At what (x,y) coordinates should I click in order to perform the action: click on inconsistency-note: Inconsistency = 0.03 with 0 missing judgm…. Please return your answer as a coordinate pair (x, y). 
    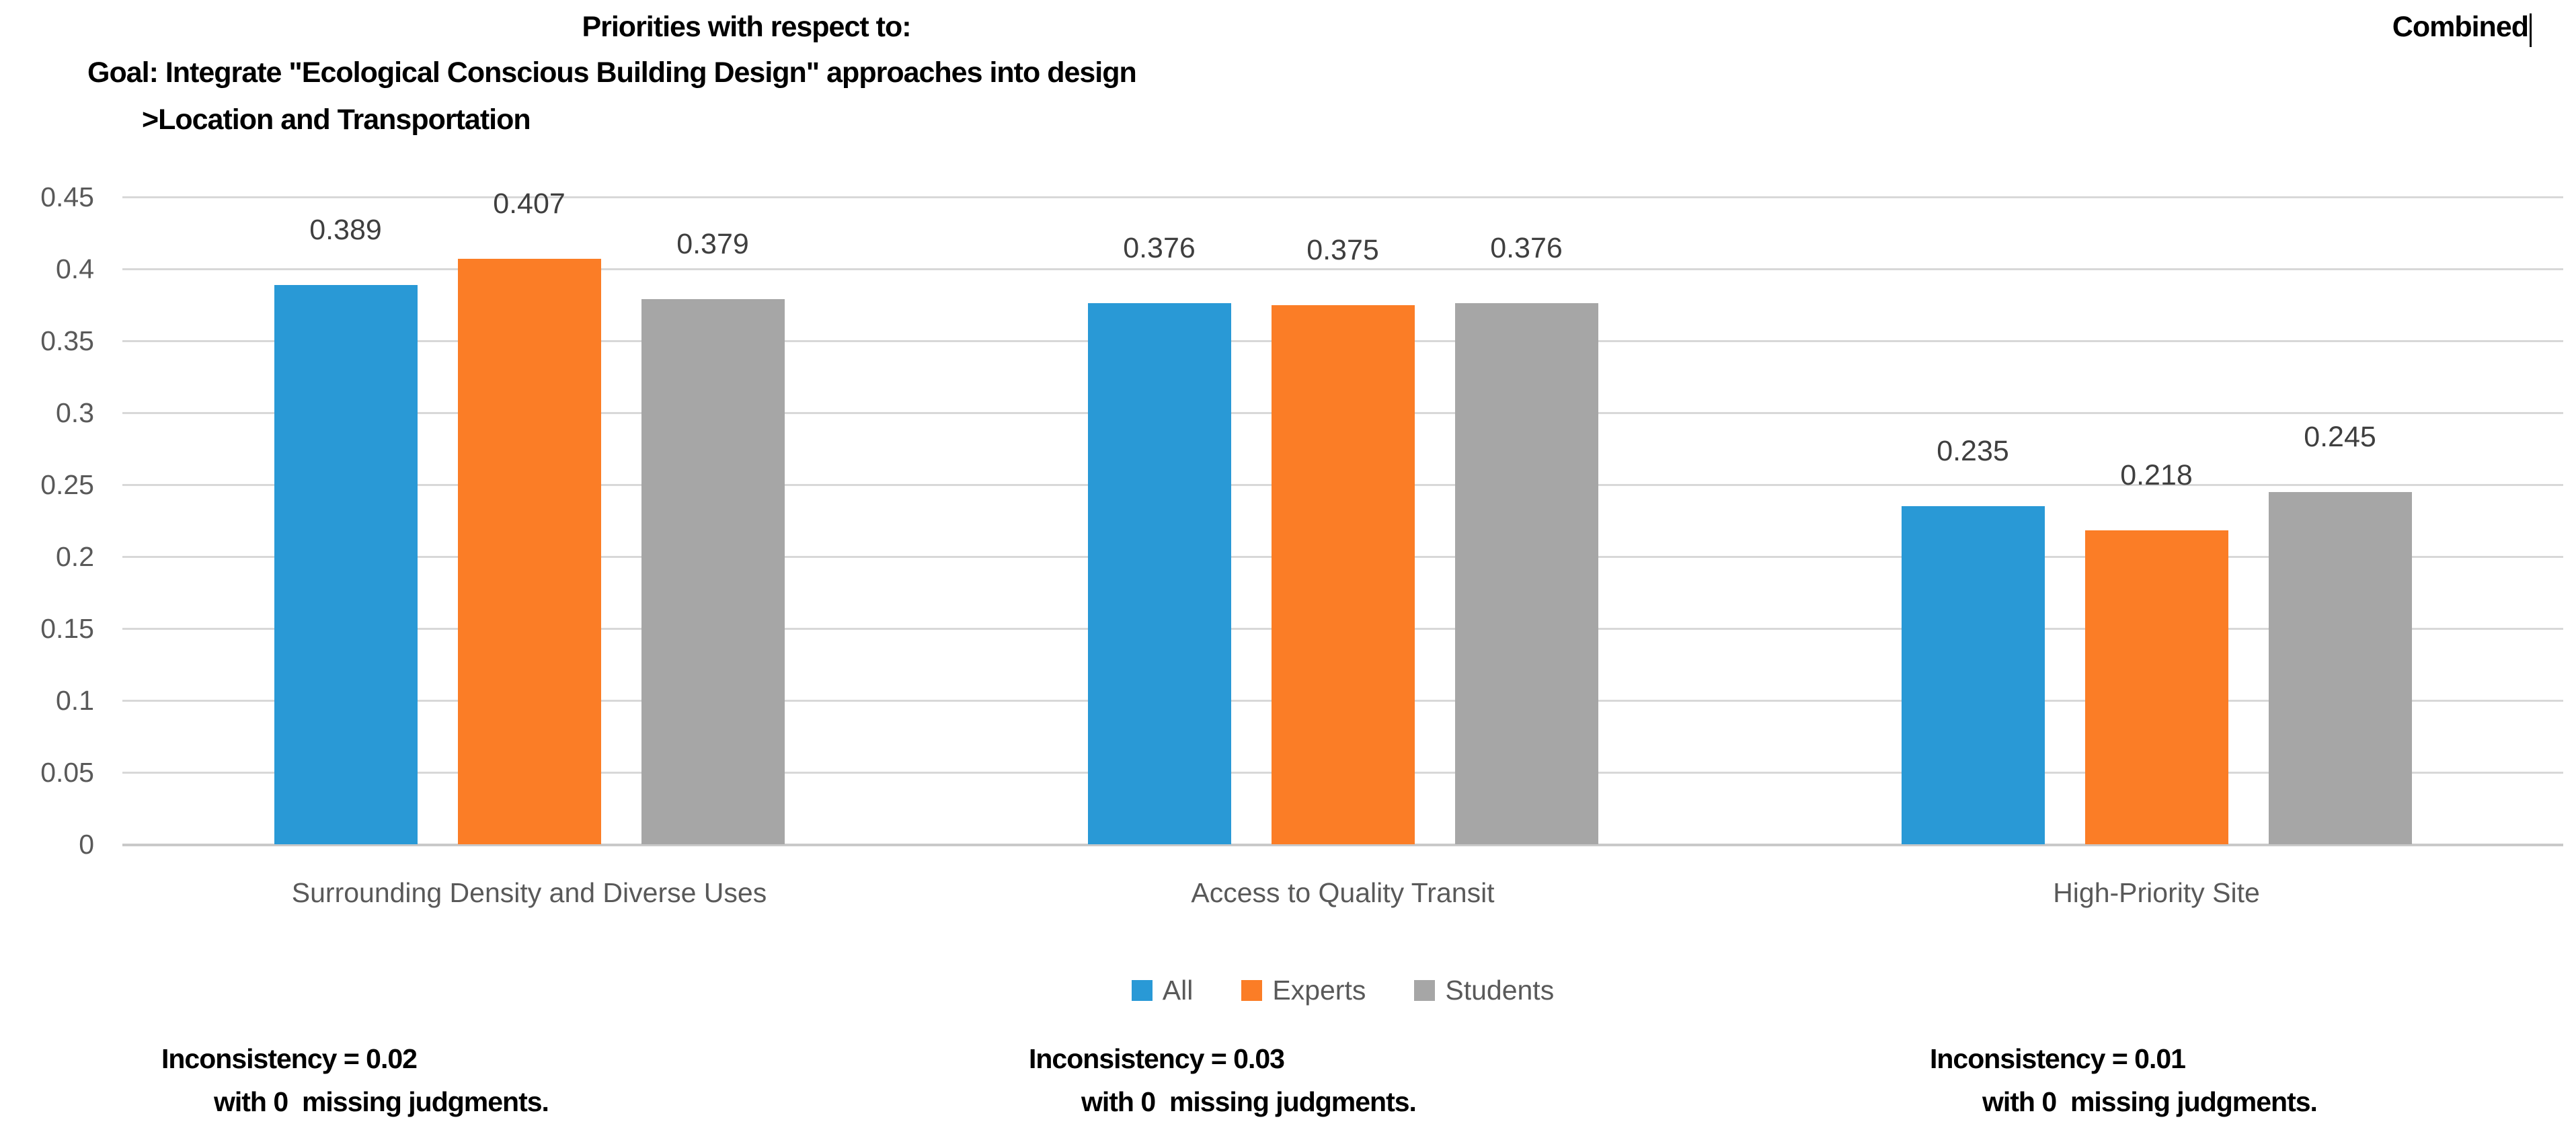
    Looking at the image, I should click on (1223, 1080).